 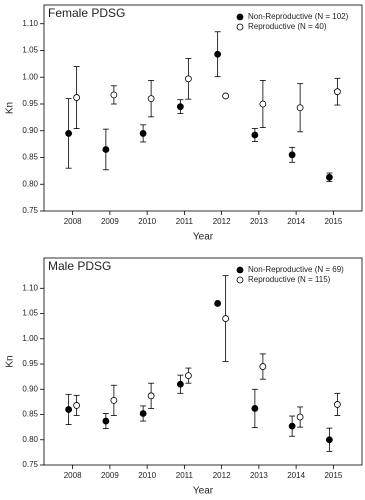 I want to click on legend-label: Non-Reproductive (N = 69), so click(x=296, y=269).